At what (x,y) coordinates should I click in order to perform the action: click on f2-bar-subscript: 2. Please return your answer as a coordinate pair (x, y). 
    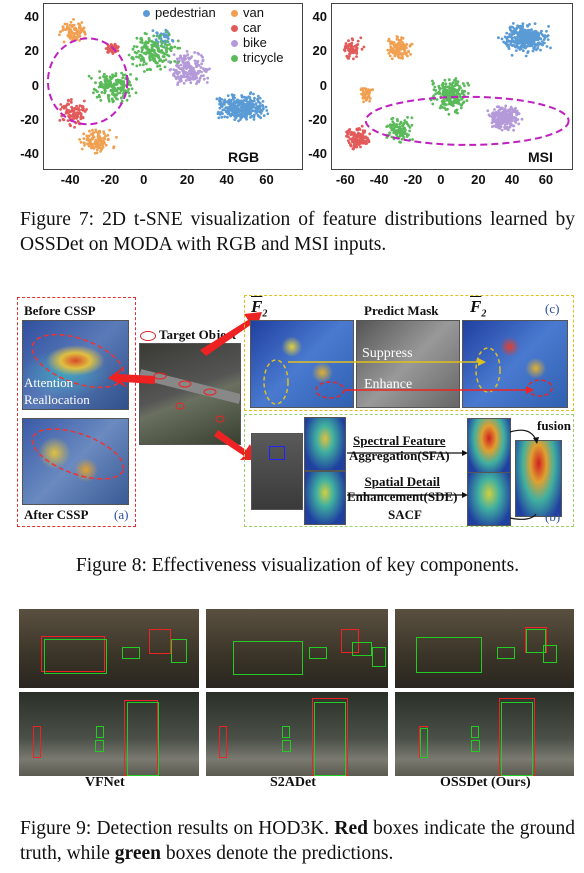
    Looking at the image, I should click on (484, 314).